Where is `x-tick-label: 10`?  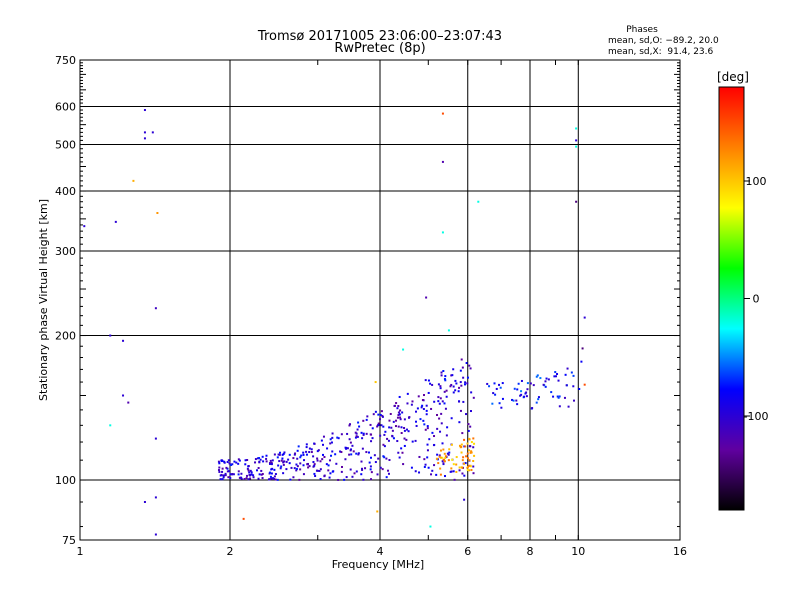 x-tick-label: 10 is located at coordinates (578, 551).